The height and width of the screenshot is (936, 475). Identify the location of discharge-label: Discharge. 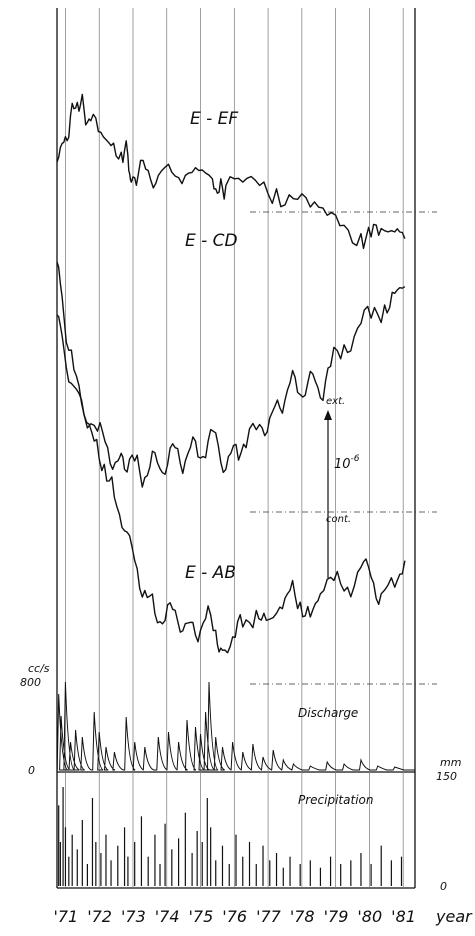
(328, 713).